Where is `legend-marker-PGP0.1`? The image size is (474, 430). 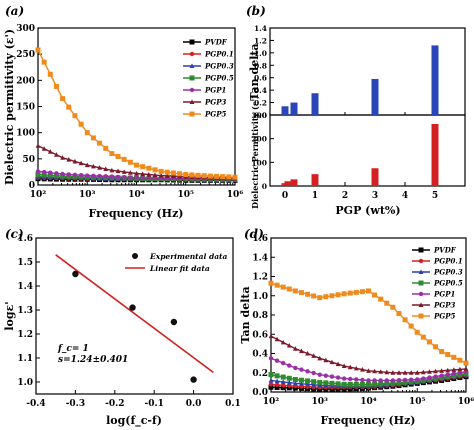
legend-marker-PGP0.1 is located at coordinates (421, 261).